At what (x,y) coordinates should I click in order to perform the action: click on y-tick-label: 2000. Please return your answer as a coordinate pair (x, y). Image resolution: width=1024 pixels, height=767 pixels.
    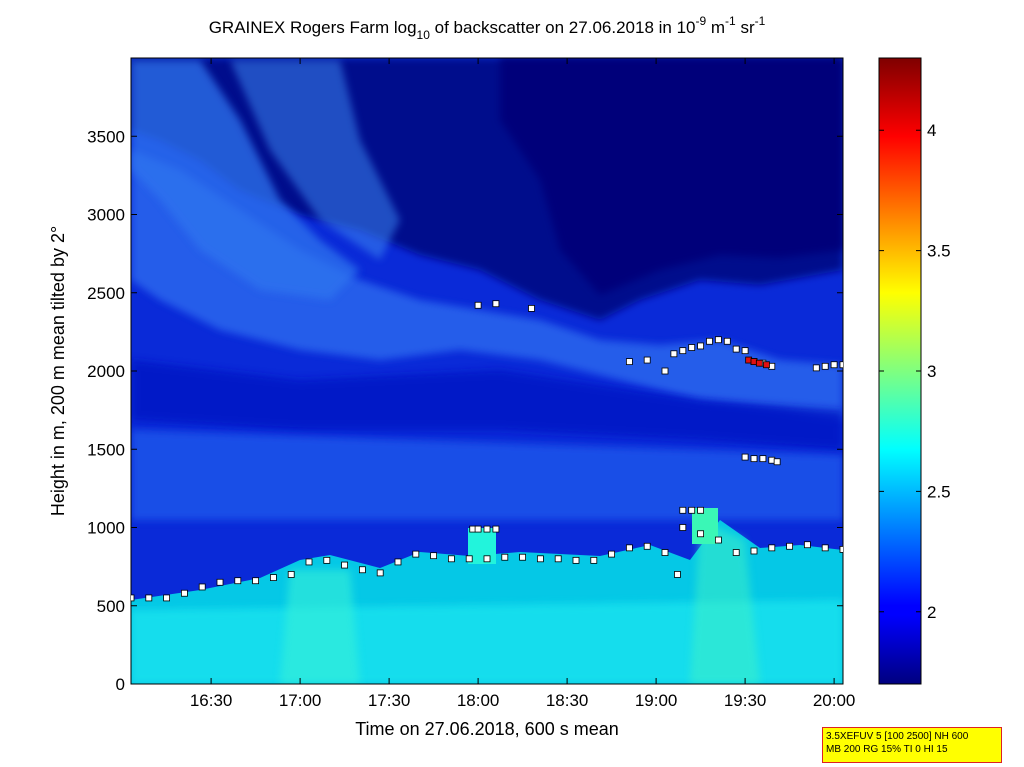
    Looking at the image, I should click on (106, 371).